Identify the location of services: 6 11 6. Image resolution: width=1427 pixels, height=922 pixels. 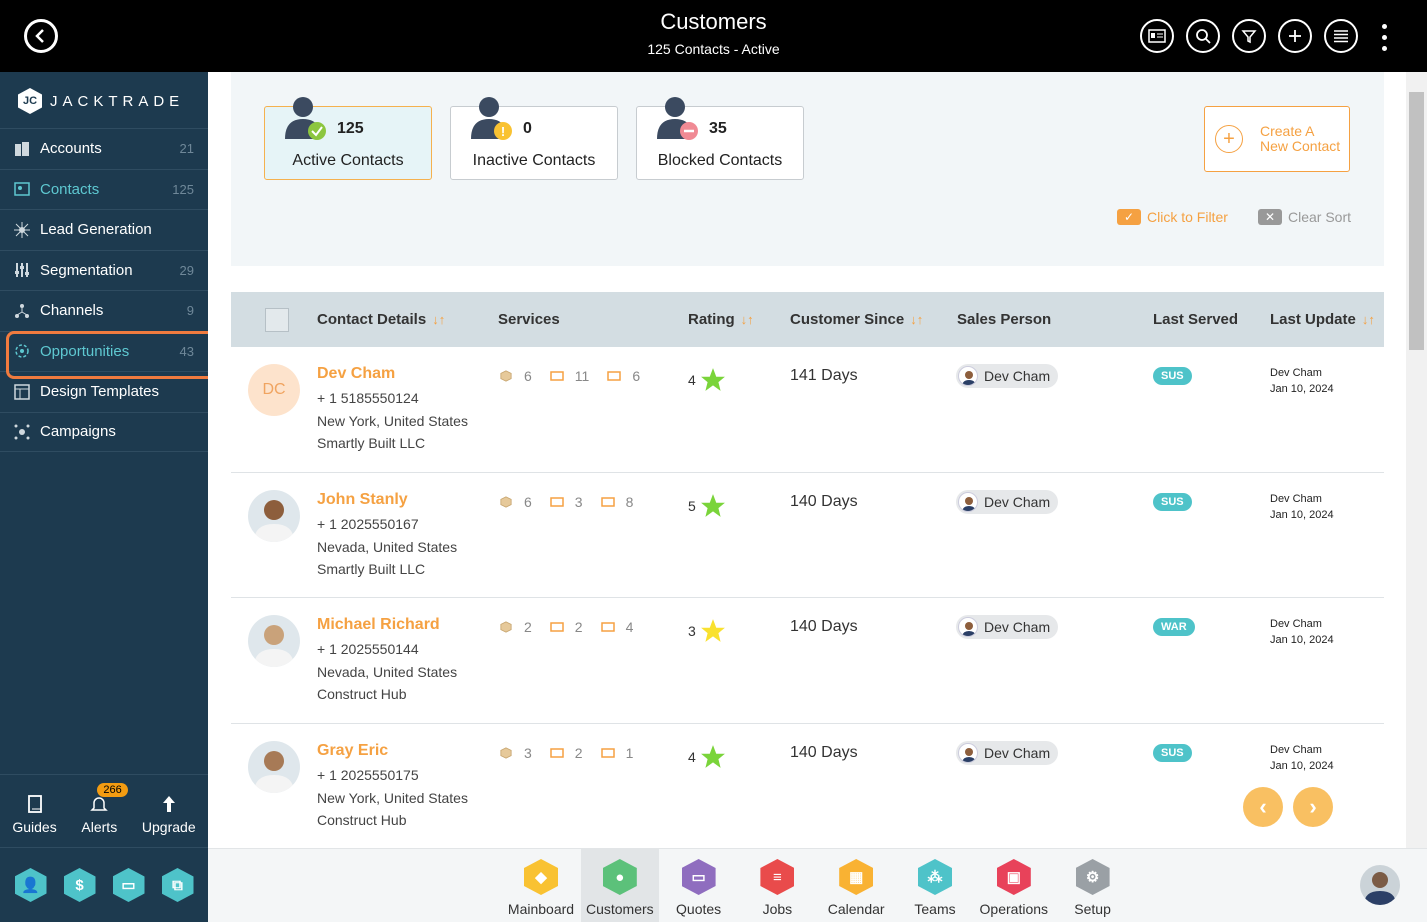
(569, 376).